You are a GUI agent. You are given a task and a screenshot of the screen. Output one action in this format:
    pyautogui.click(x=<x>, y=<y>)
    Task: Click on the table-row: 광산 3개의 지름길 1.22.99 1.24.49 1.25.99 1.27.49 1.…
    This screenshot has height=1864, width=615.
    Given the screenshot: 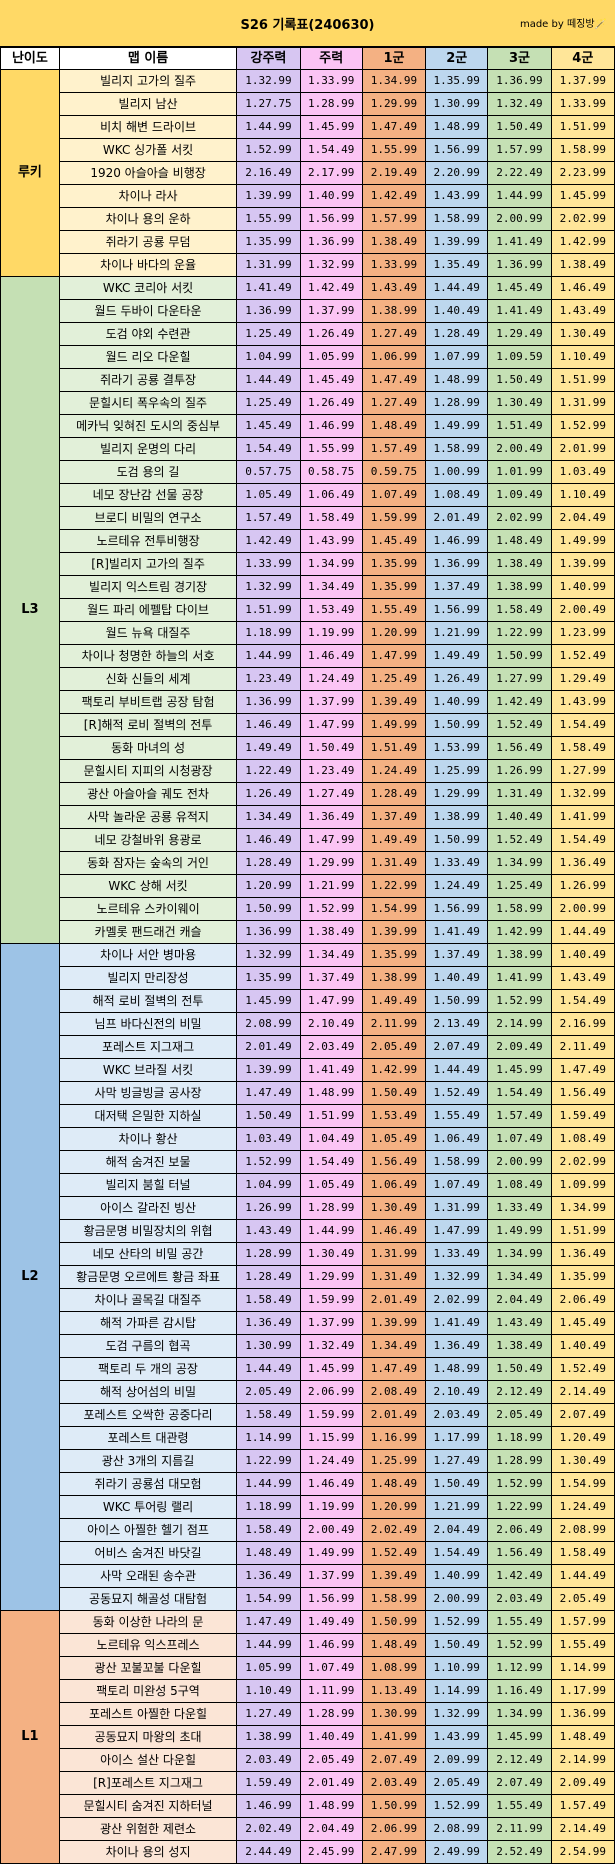 What is the action you would take?
    pyautogui.click(x=308, y=1461)
    